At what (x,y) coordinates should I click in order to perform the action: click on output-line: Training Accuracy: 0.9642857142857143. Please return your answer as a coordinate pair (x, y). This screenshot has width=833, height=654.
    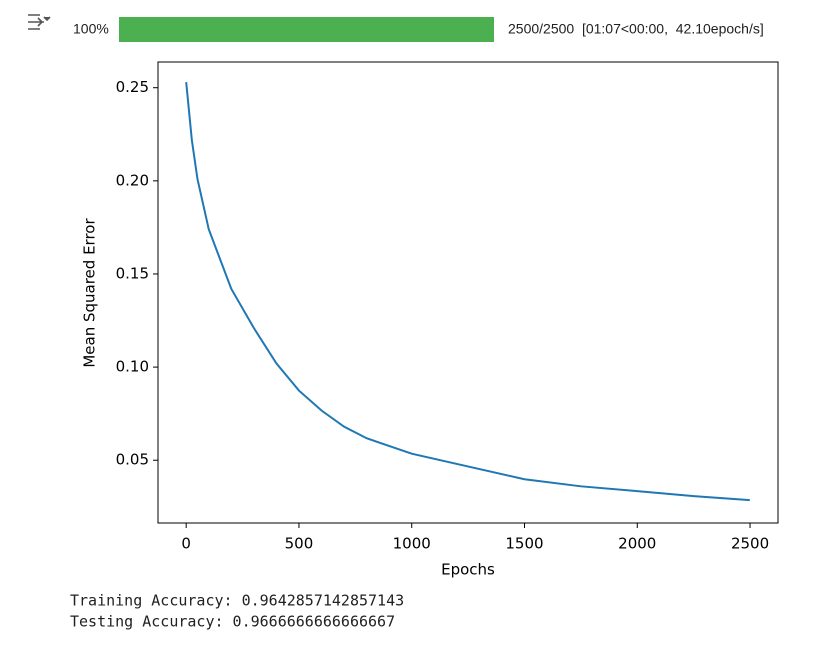
    Looking at the image, I should click on (237, 601).